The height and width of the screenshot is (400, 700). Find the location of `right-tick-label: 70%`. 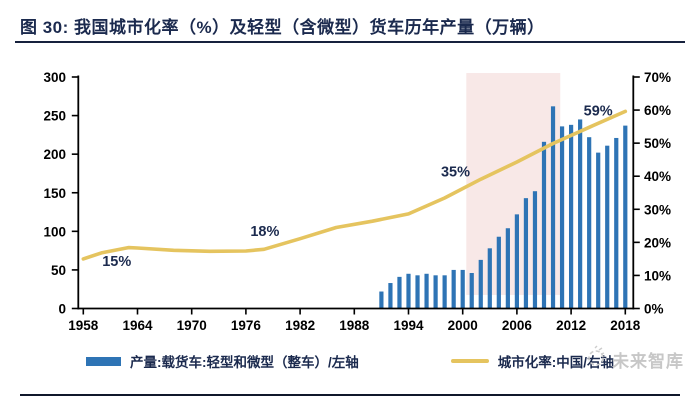

right-tick-label: 70% is located at coordinates (657, 77).